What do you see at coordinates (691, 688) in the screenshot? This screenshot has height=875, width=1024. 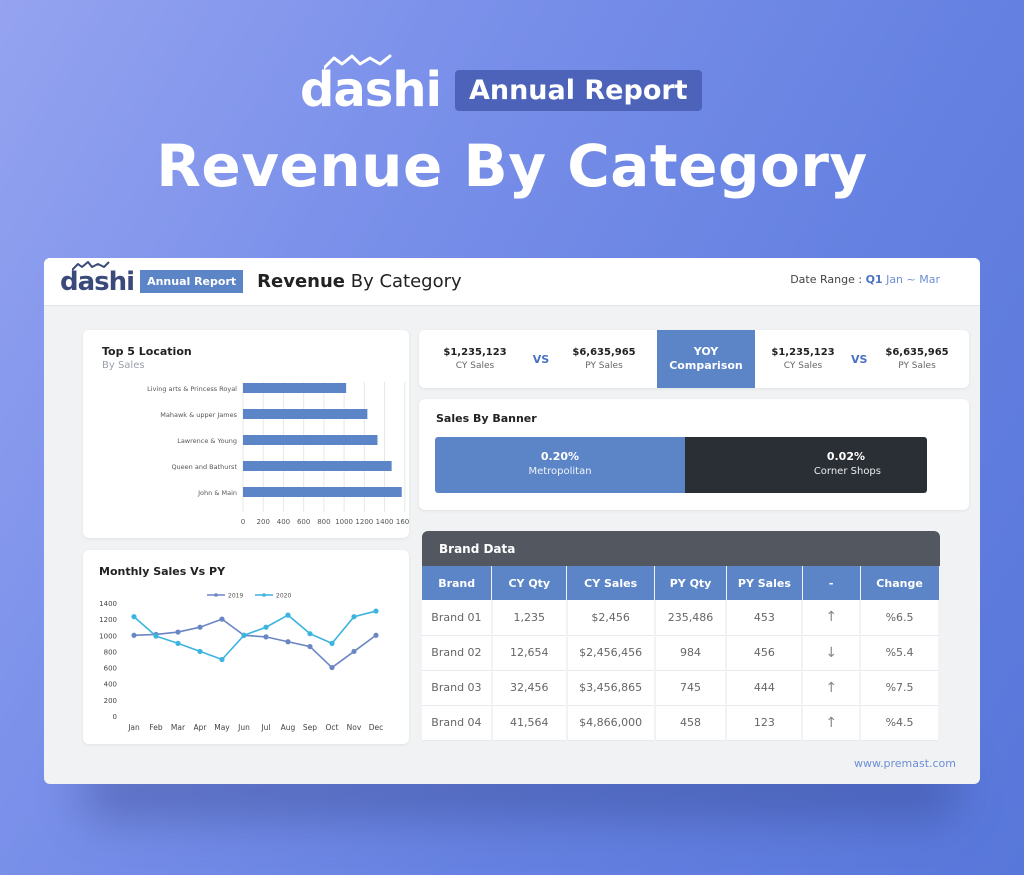 I see `table-cell: 745` at bounding box center [691, 688].